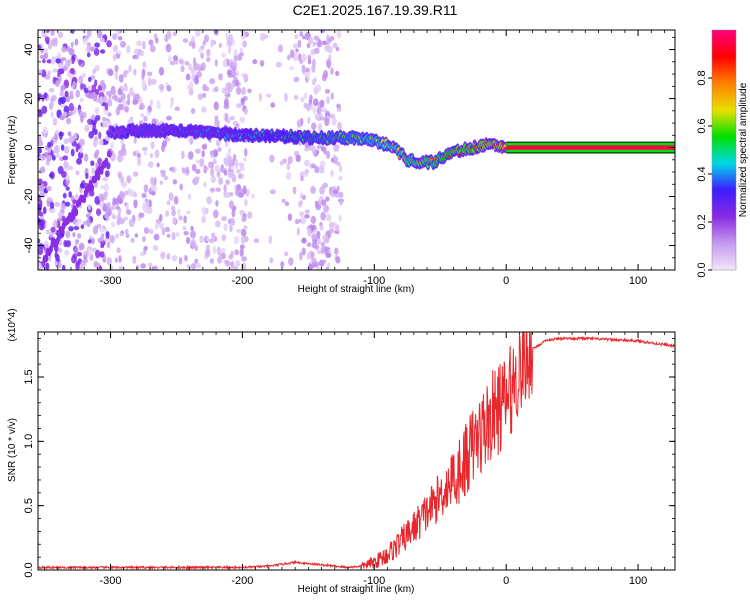 This screenshot has height=600, width=750. What do you see at coordinates (356, 589) in the screenshot?
I see `snr-x-axis-title: Height of straight line (km)` at bounding box center [356, 589].